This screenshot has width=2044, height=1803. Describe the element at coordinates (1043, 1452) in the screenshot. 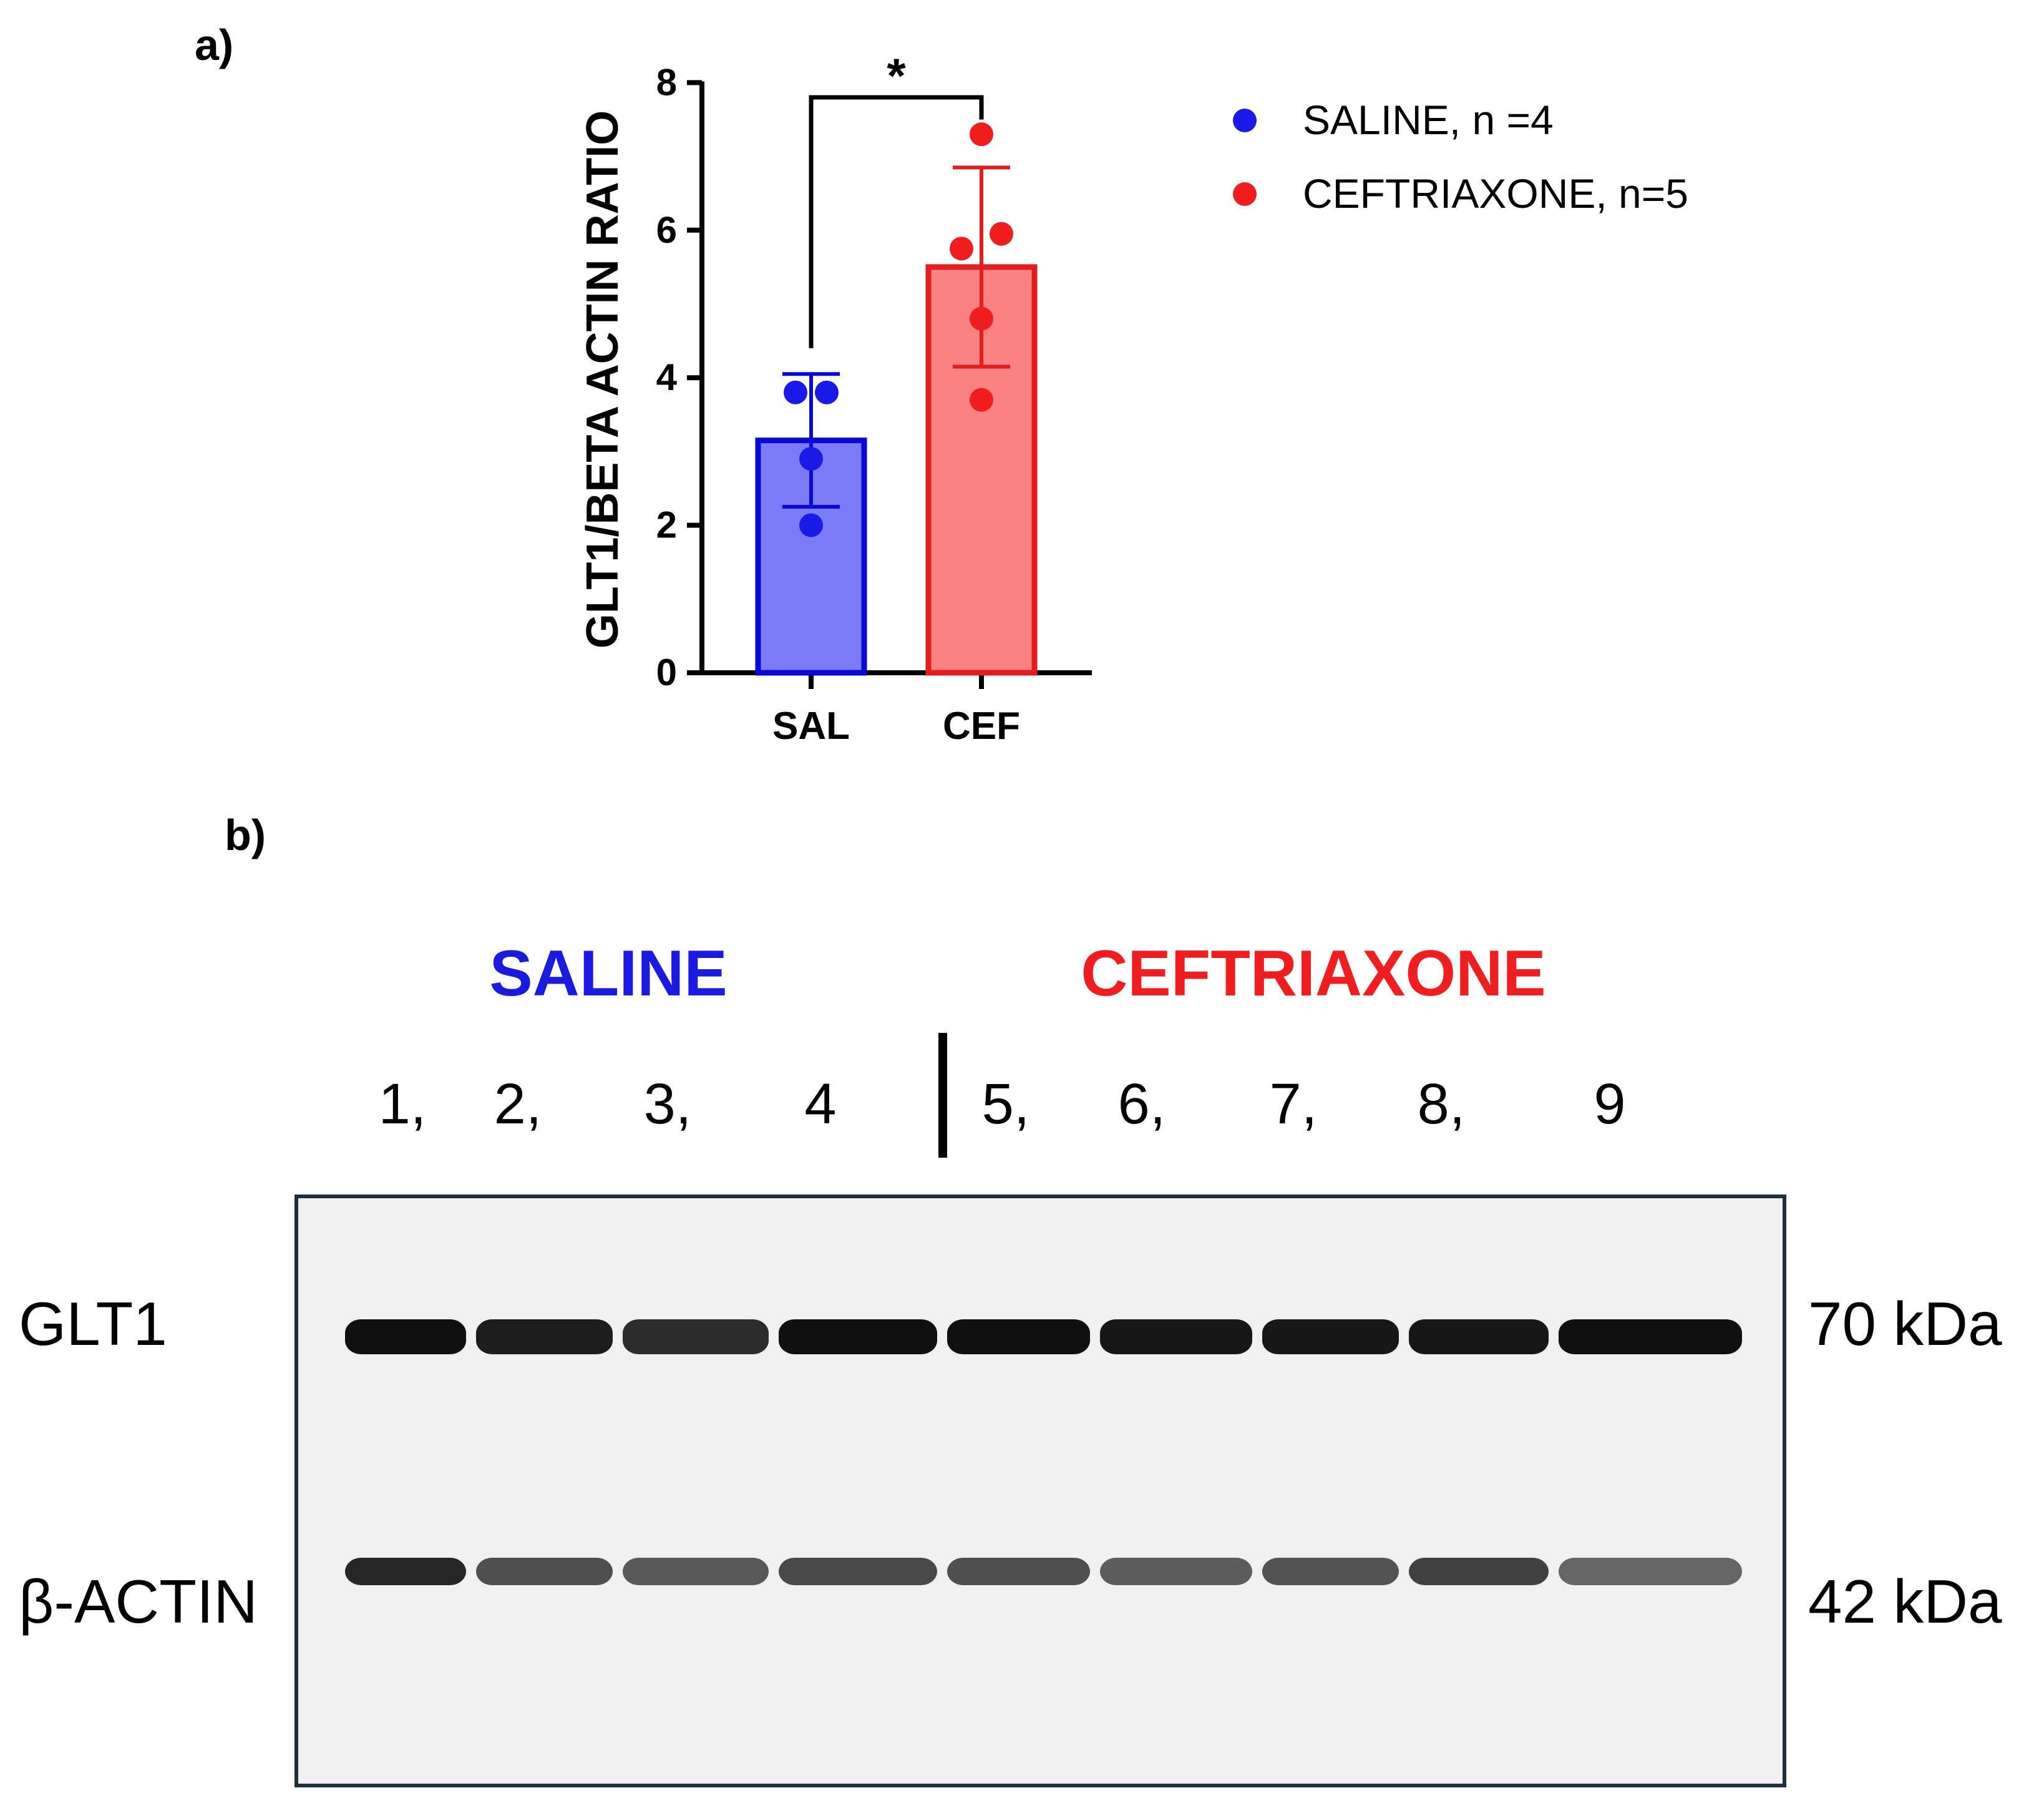

I see `blot-bands` at that location.